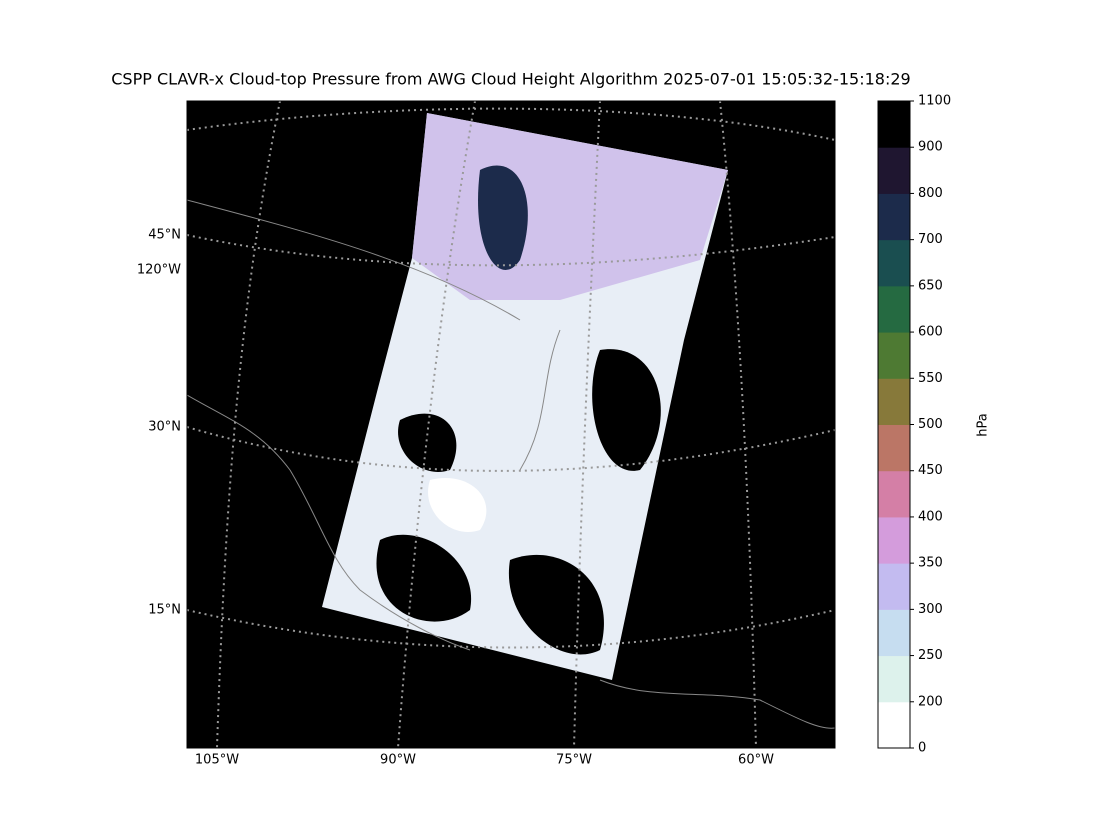 The width and height of the screenshot is (1120, 840). What do you see at coordinates (930, 285) in the screenshot?
I see `colorbar-tick-label: 650` at bounding box center [930, 285].